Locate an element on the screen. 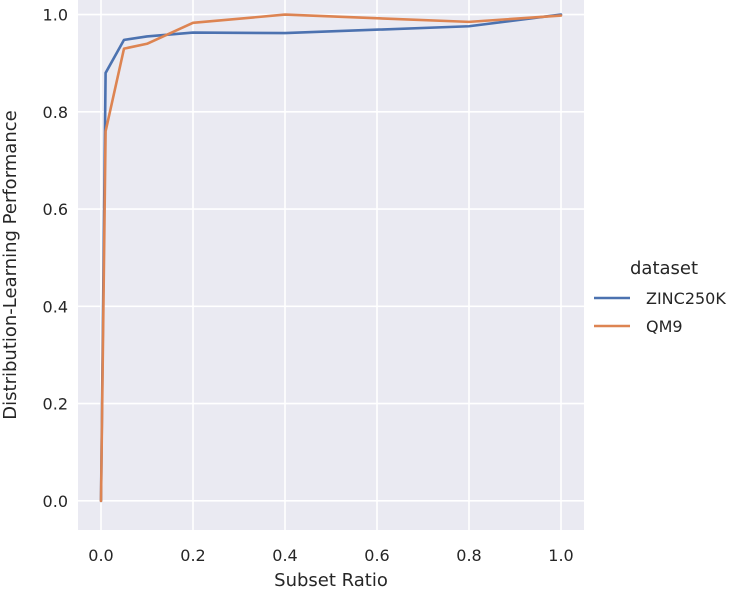  x-axis-label: Subset Ratio is located at coordinates (331, 580).